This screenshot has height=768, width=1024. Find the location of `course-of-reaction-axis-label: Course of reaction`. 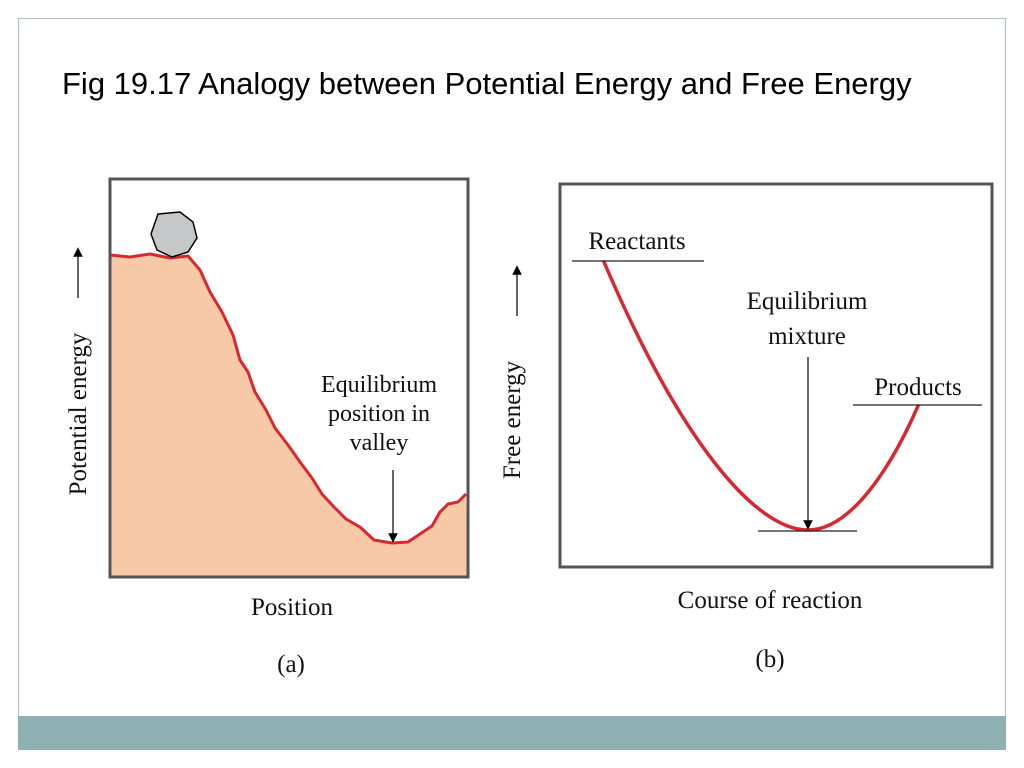

course-of-reaction-axis-label: Course of reaction is located at coordinates (770, 600).